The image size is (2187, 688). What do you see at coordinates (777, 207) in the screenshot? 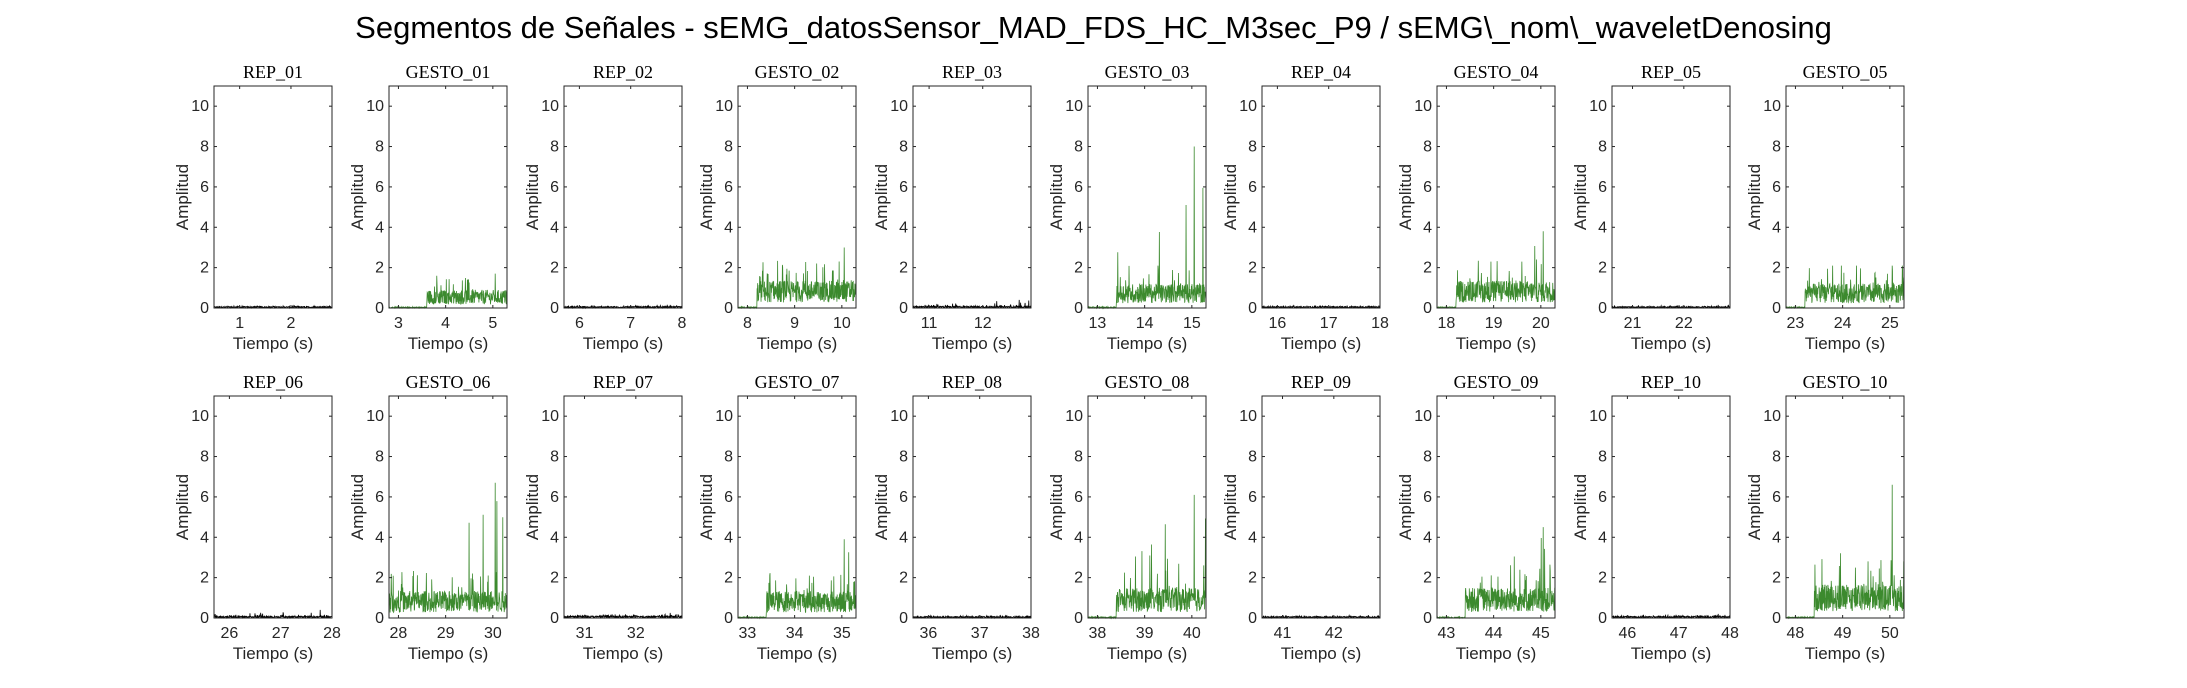
I see `subplot-4: 0 2 4 6 8 10 8 9 10 GESTO_02 Tiempo (s) Amplitud` at bounding box center [777, 207].